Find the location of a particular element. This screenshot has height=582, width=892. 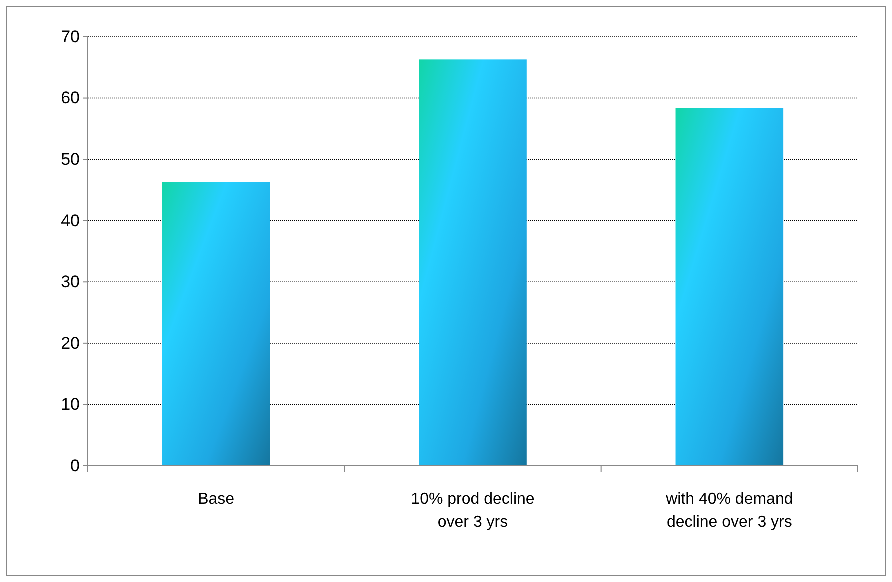

y-tick-label: 30 is located at coordinates (70, 282).